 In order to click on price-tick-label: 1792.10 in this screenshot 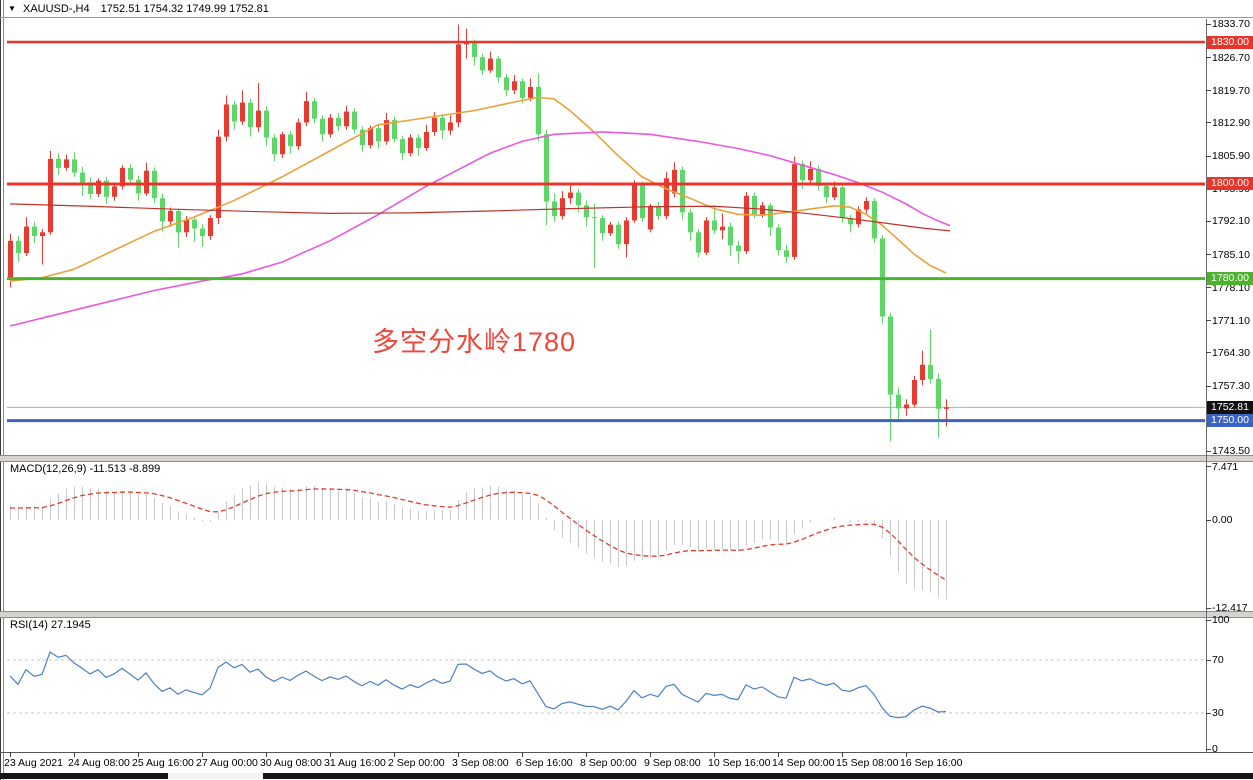, I will do `click(1231, 221)`.